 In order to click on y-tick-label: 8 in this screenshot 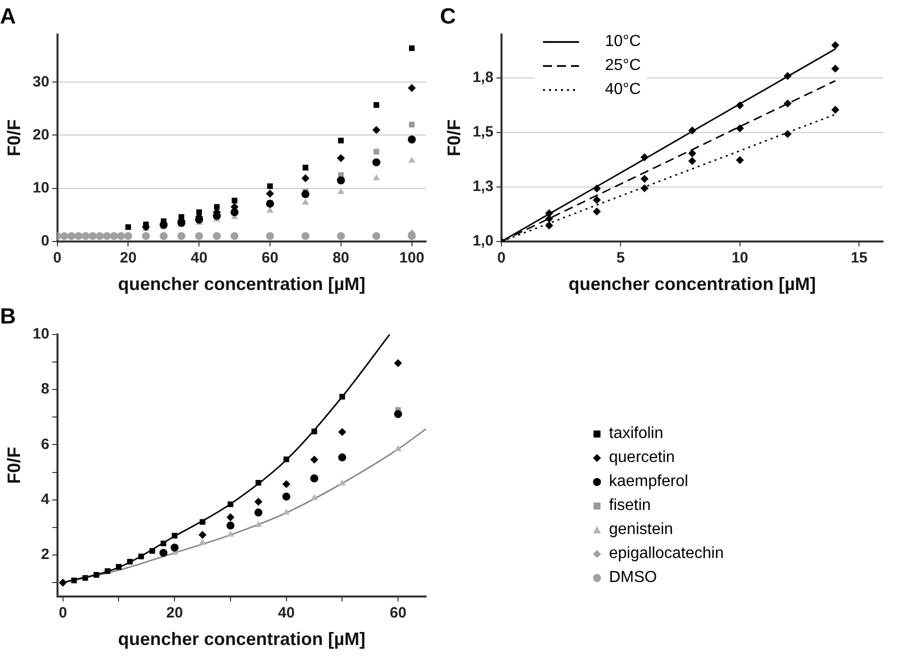, I will do `click(45, 389)`.